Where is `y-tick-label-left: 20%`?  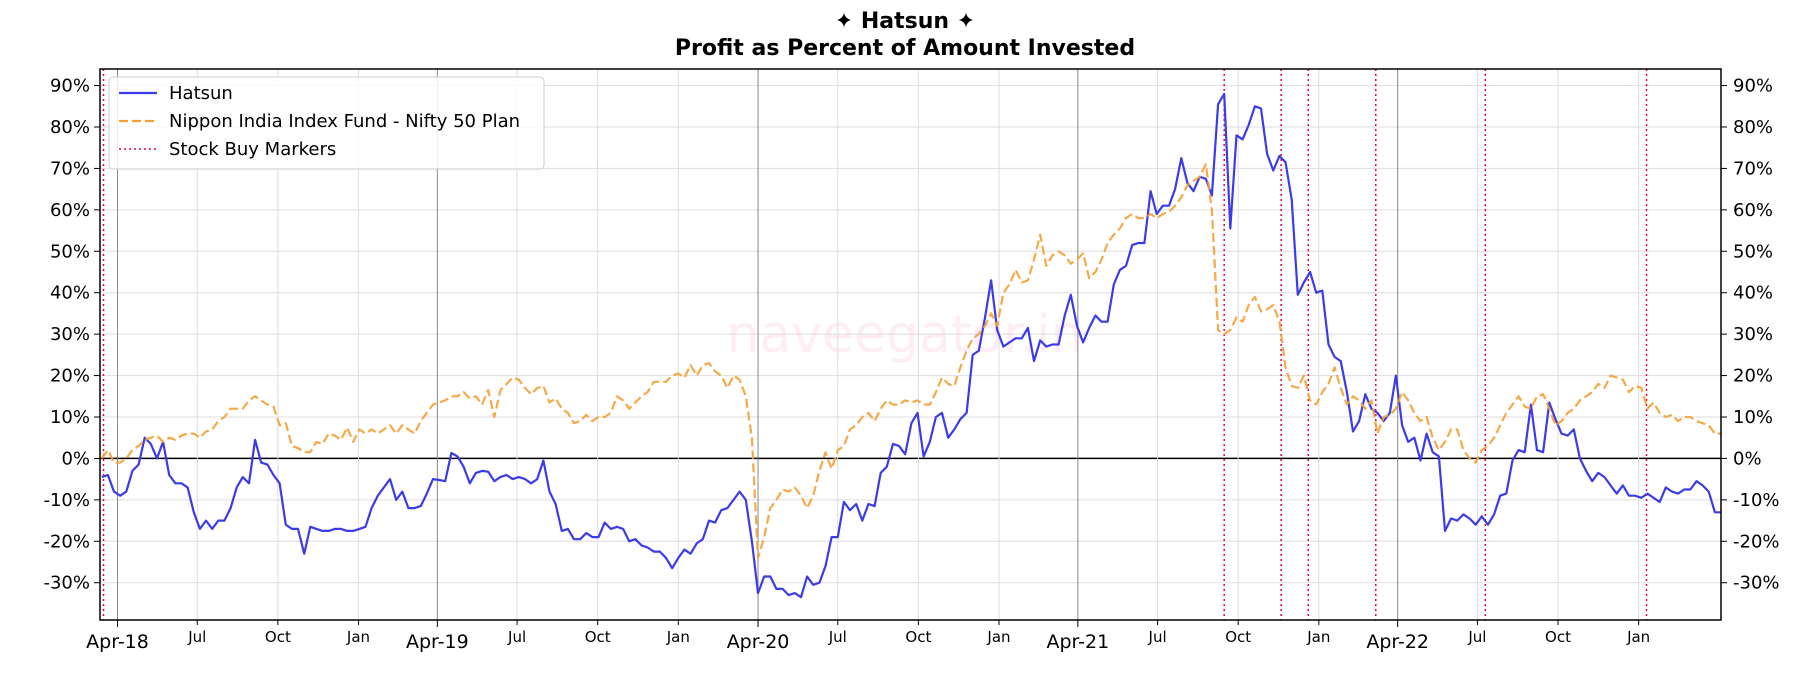 y-tick-label-left: 20% is located at coordinates (70, 376).